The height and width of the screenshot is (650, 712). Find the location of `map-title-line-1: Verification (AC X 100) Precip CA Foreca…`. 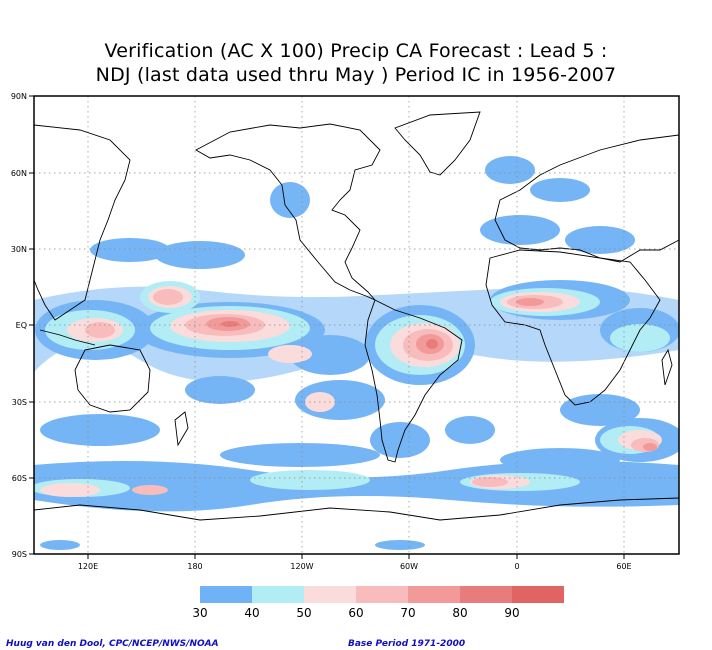

map-title-line-1: Verification (AC X 100) Precip CA Foreca… is located at coordinates (356, 51).